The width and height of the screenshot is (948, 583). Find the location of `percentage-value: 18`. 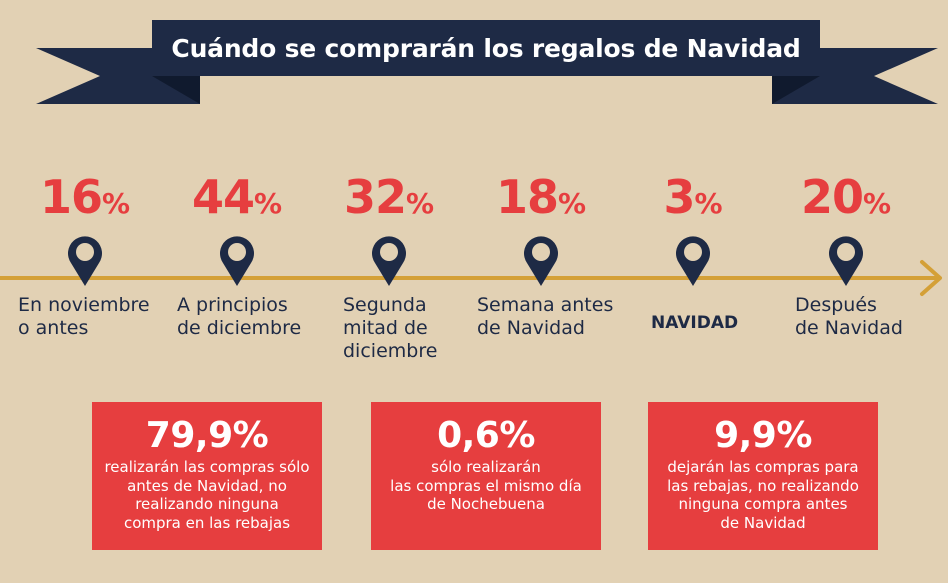

percentage-value: 18 is located at coordinates (527, 197).